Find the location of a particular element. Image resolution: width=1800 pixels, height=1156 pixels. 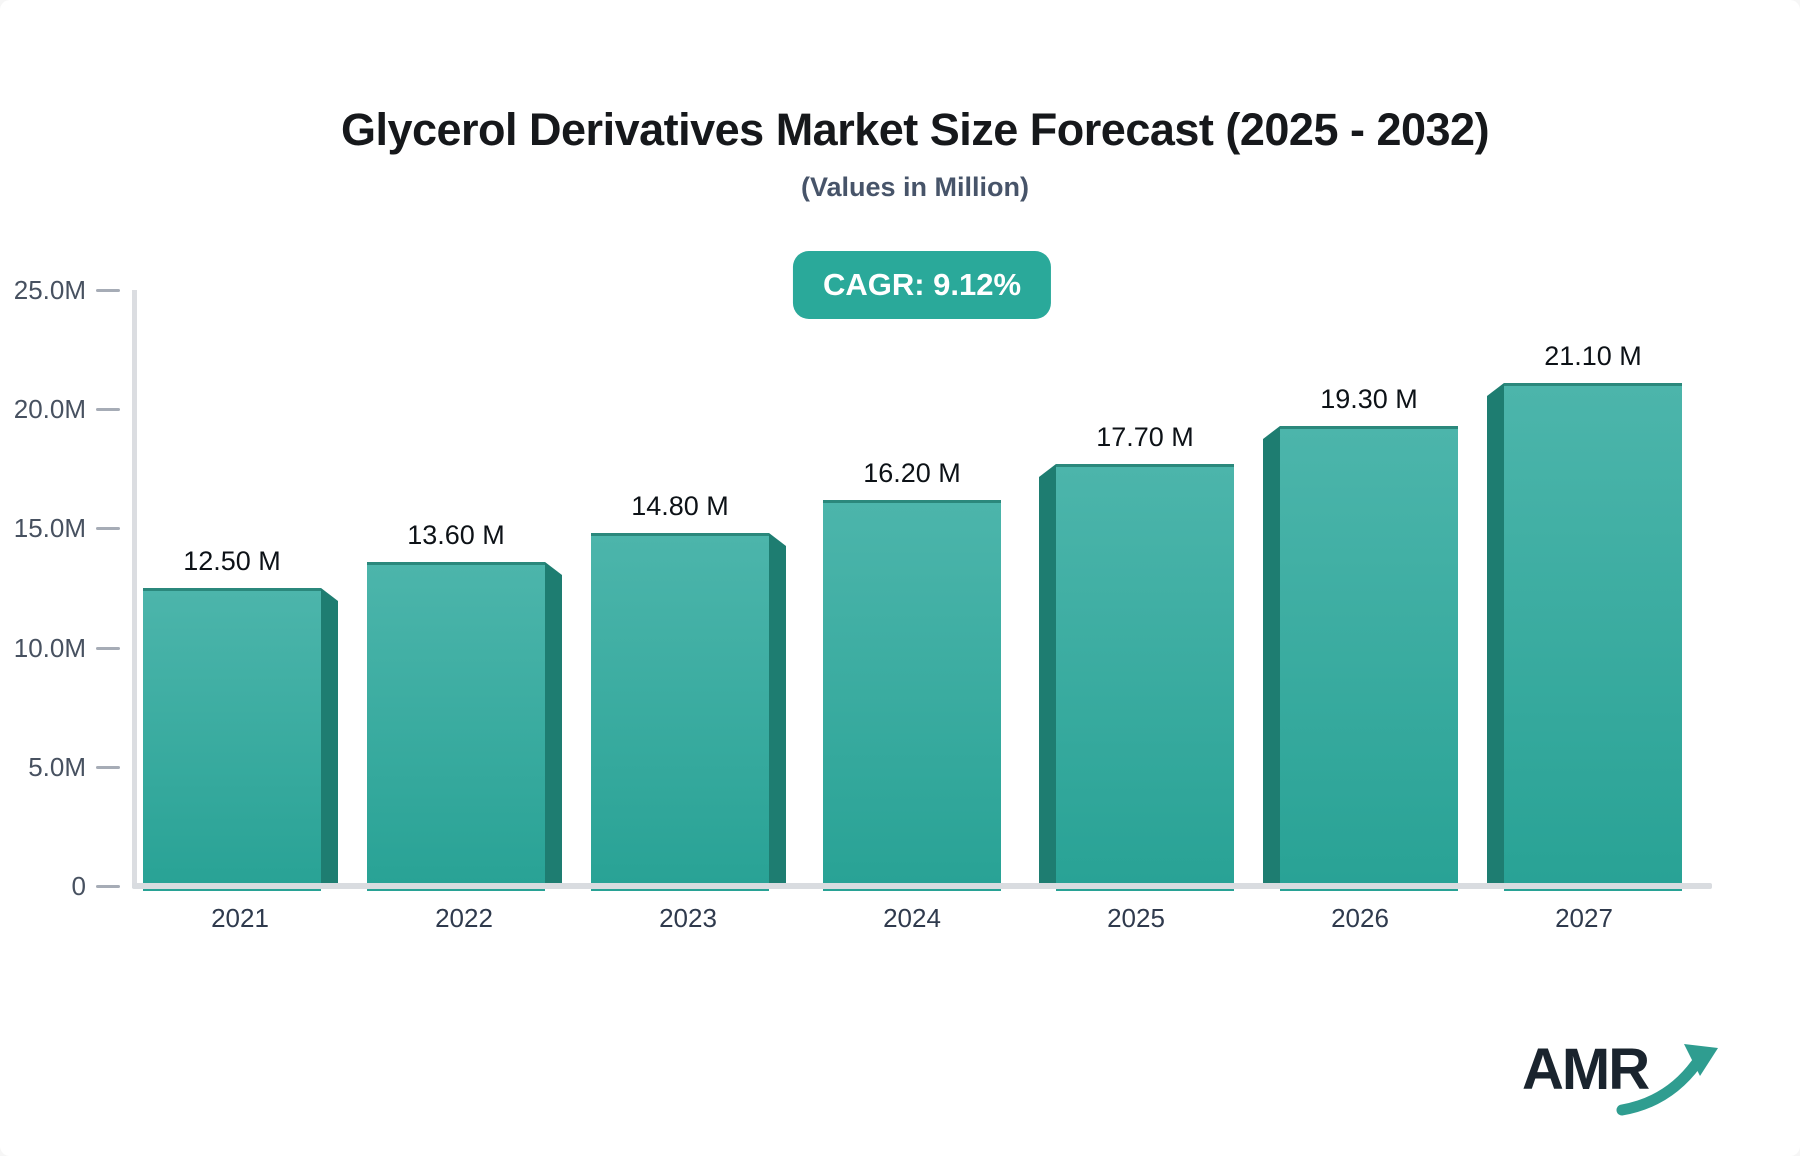

bar-side-2026 is located at coordinates (1271, 657).